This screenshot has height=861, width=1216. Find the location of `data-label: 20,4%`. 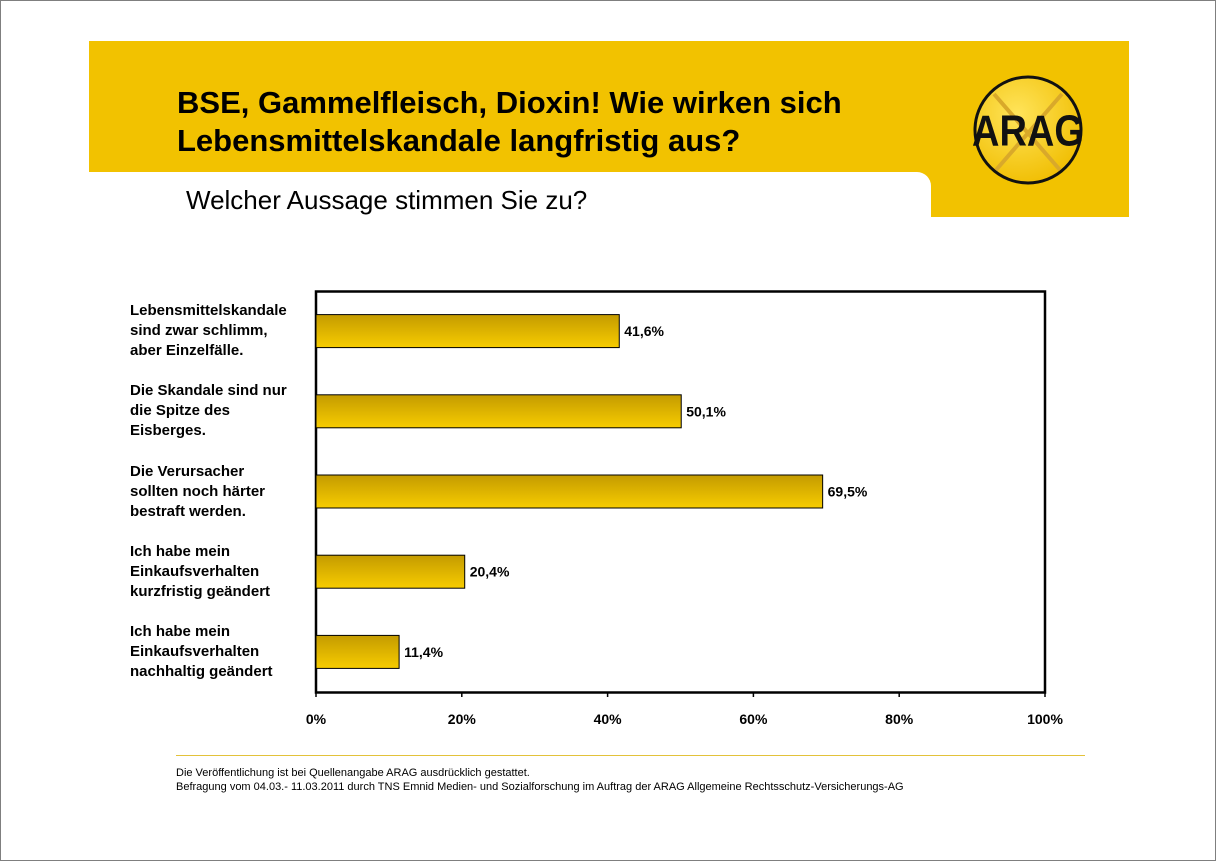

data-label: 20,4% is located at coordinates (490, 572).